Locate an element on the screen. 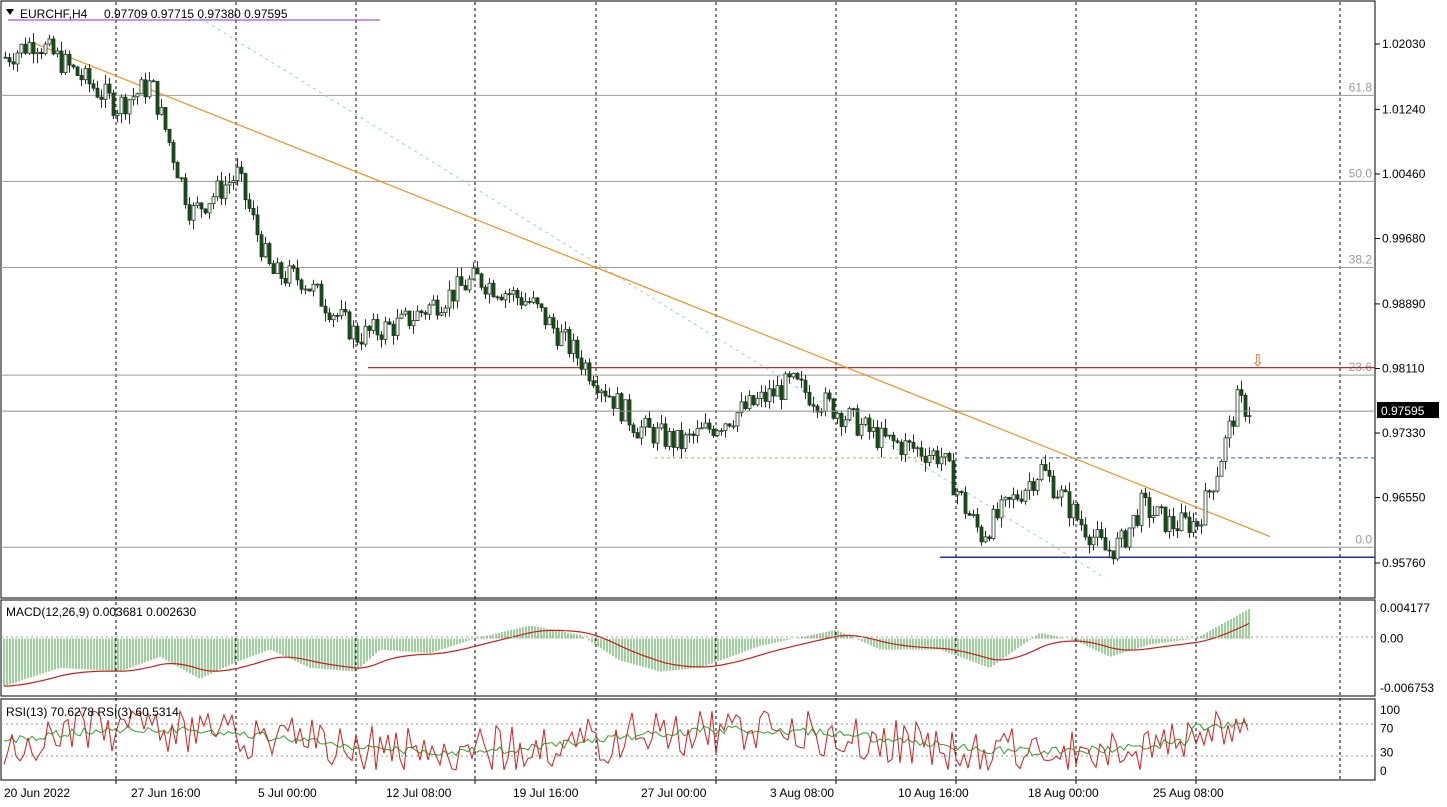 Image resolution: width=1447 pixels, height=807 pixels. price-tick-label: 0.95760 is located at coordinates (1404, 563).